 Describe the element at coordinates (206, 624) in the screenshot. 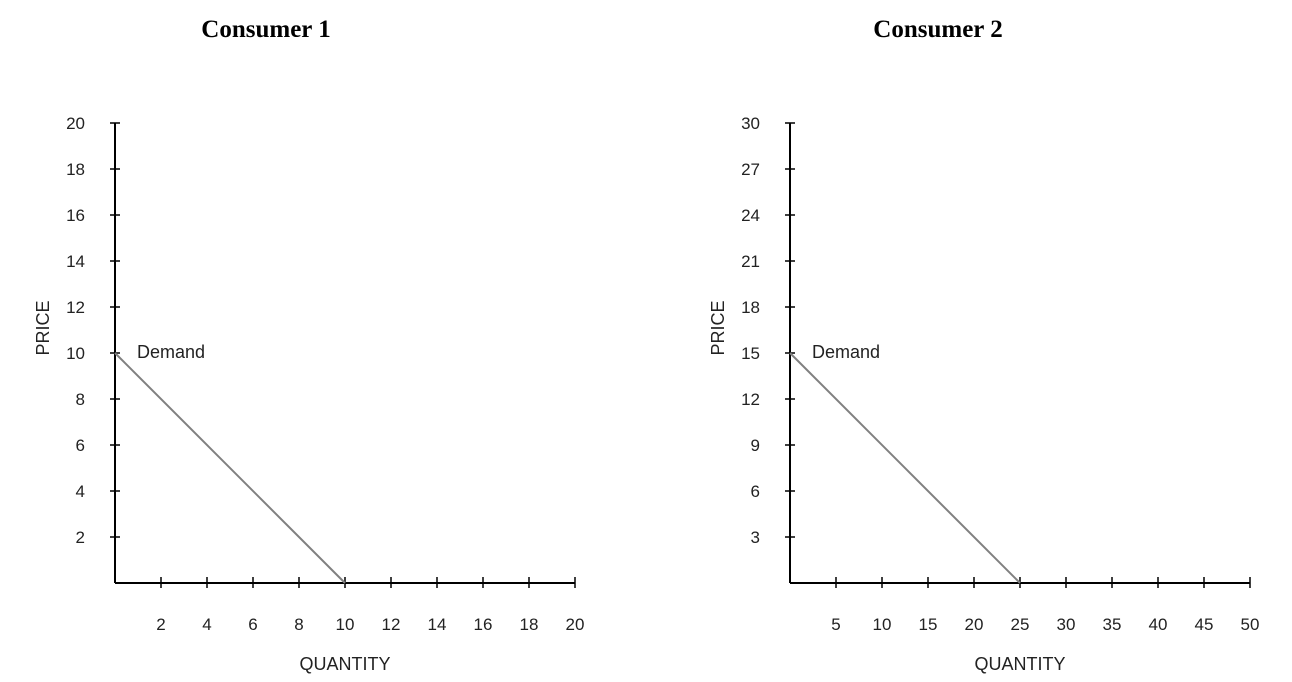

I see `x-tick-label-1: 4` at that location.